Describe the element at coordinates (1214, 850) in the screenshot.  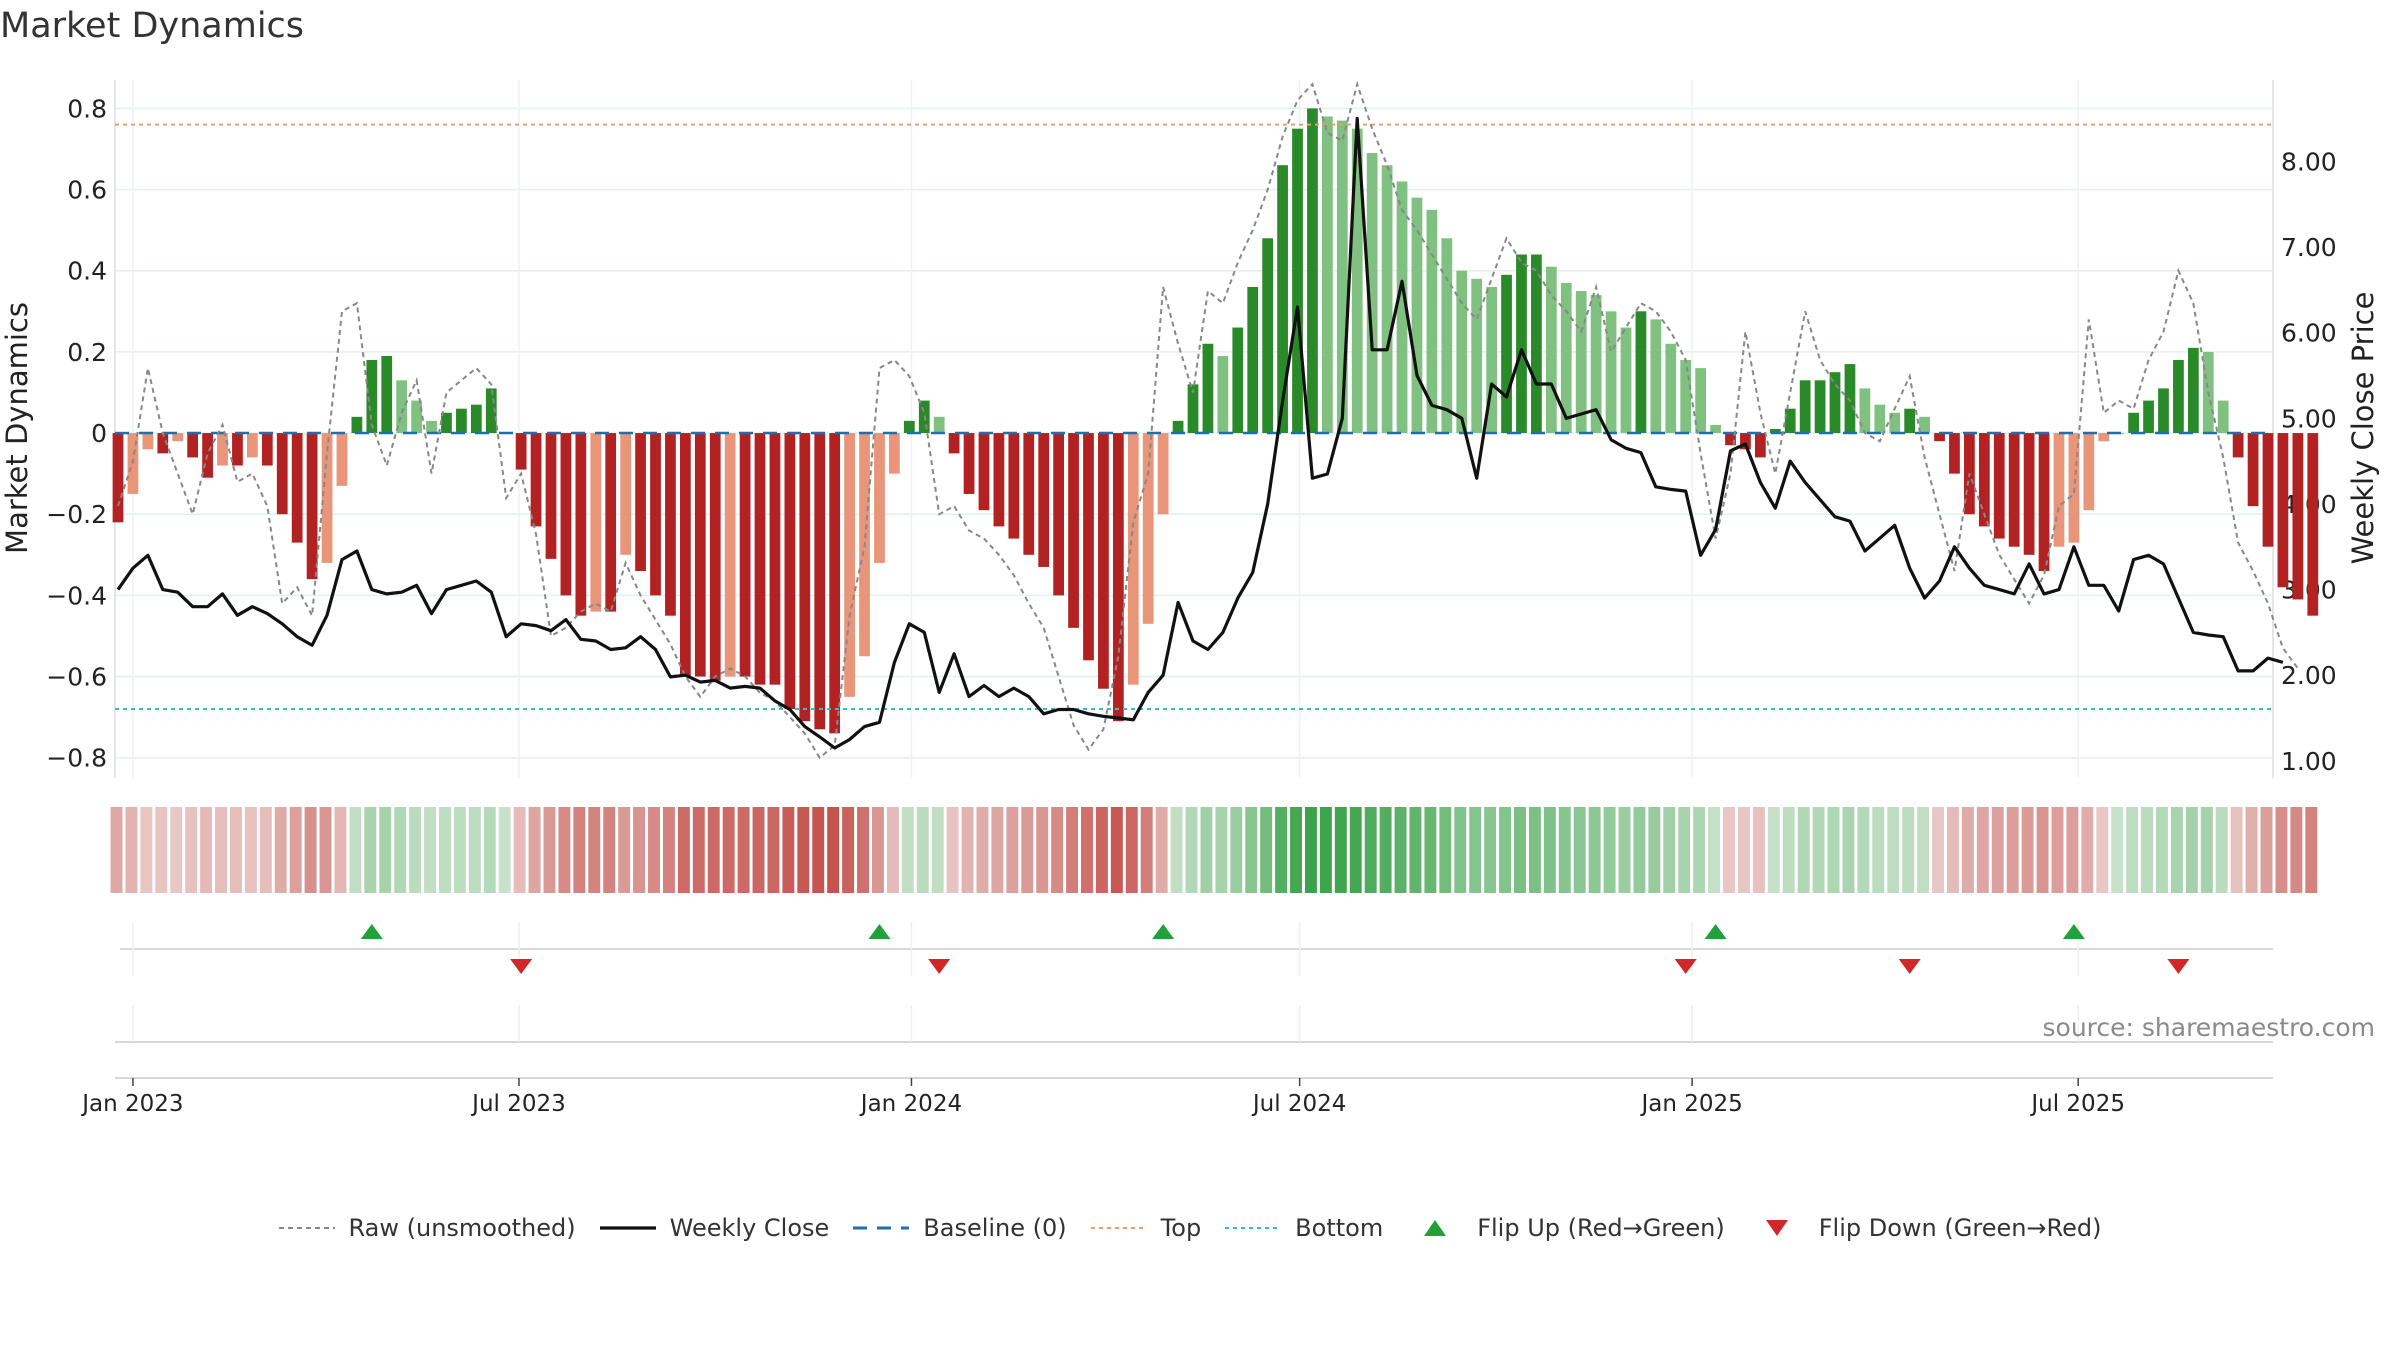
I see `heat-strip` at that location.